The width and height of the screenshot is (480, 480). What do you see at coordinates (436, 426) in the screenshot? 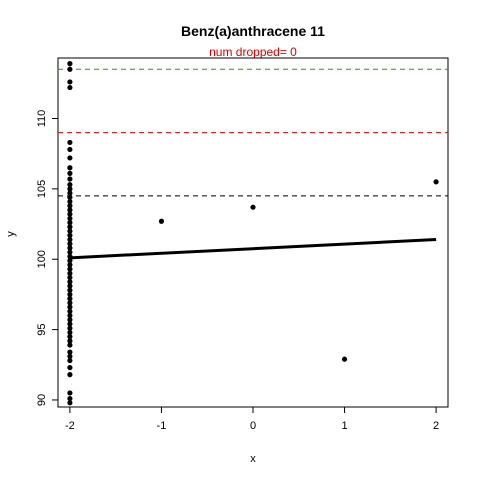
I see `x-tick-label: 2` at bounding box center [436, 426].